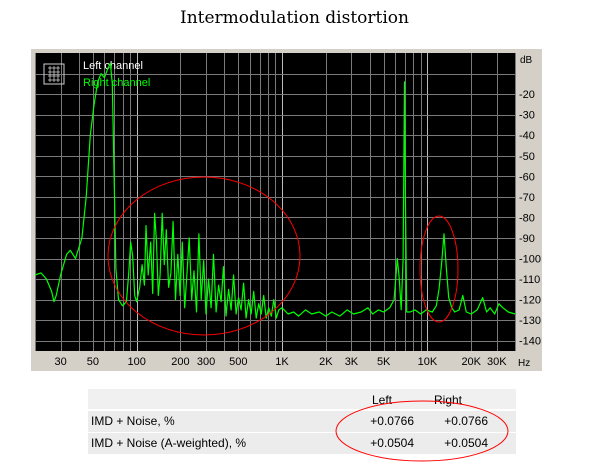  Describe the element at coordinates (524, 363) in the screenshot. I see `x-axis-unit: Hz` at that location.